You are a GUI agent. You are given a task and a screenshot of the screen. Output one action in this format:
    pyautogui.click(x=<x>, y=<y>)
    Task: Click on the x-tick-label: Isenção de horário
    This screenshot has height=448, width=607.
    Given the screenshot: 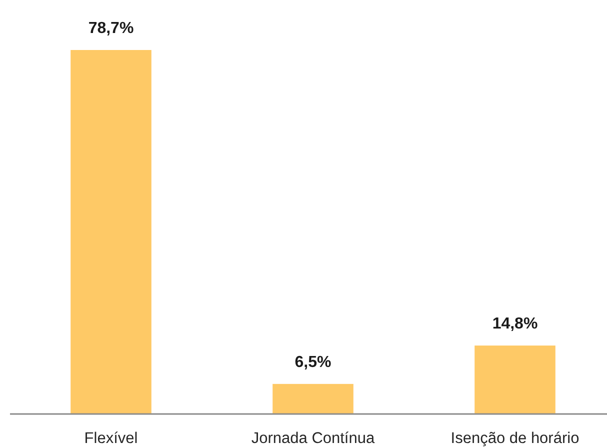 What is the action you would take?
    pyautogui.click(x=515, y=438)
    